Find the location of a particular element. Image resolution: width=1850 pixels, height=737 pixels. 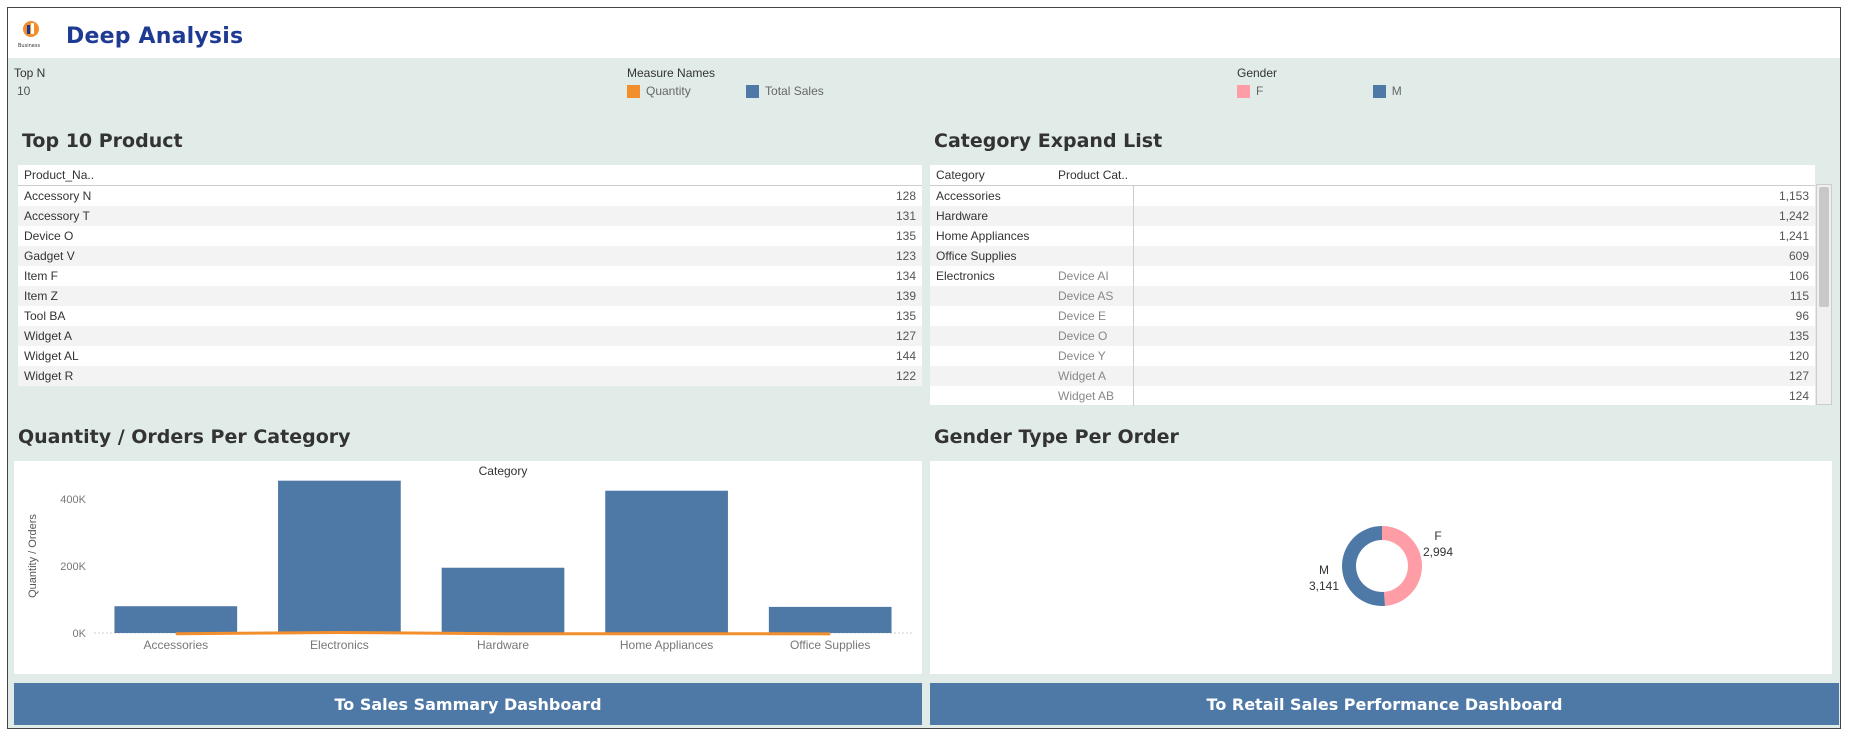

table-row: Device AS 115 is located at coordinates (1372, 296).